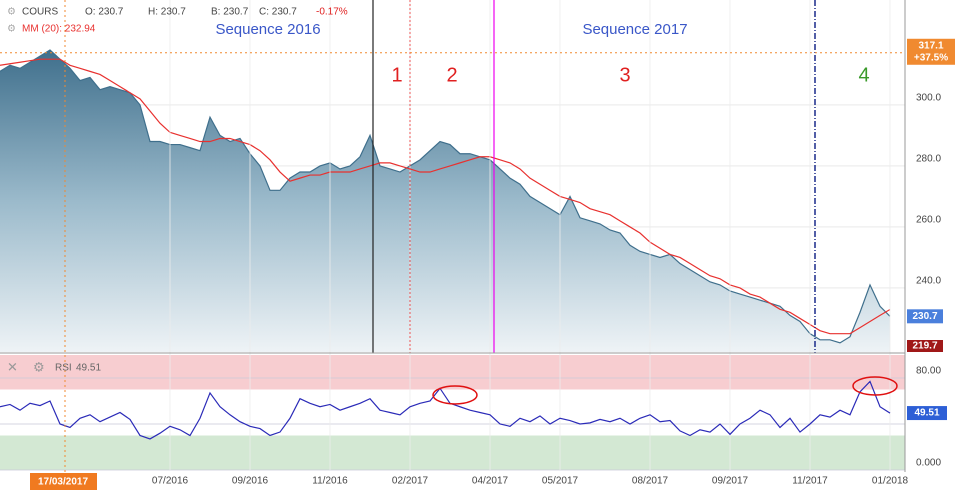 This screenshot has height=491, width=957. I want to click on x-tick-label: 09/2016, so click(250, 481).